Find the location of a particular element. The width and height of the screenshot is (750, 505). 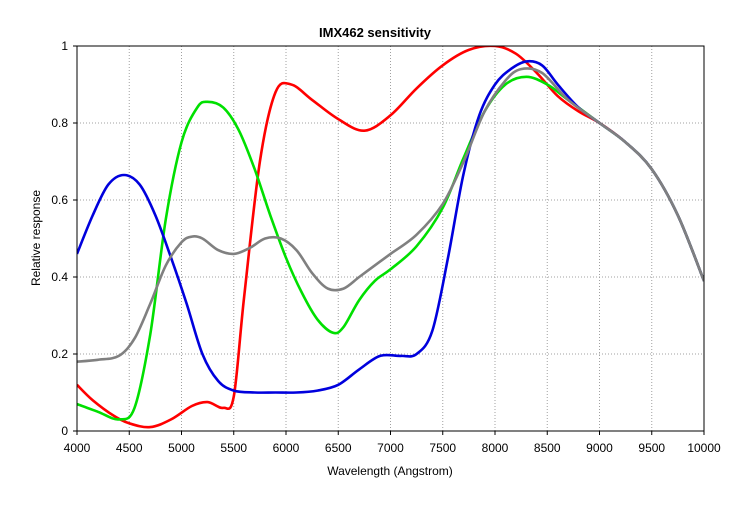

x-tick-label: 4500 is located at coordinates (129, 448).